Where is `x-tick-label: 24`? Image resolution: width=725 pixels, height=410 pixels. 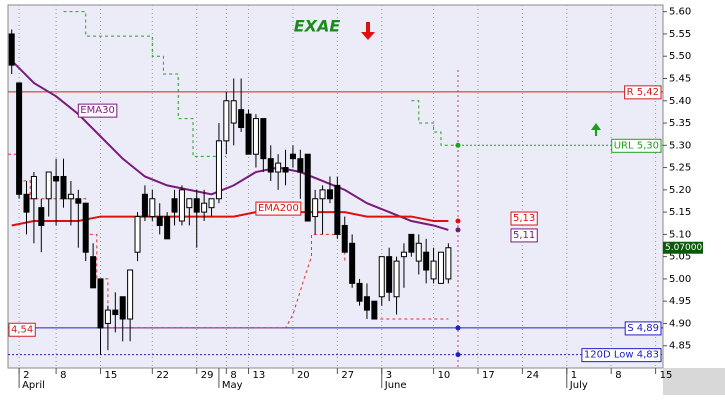
x-tick-label: 24 is located at coordinates (532, 375).